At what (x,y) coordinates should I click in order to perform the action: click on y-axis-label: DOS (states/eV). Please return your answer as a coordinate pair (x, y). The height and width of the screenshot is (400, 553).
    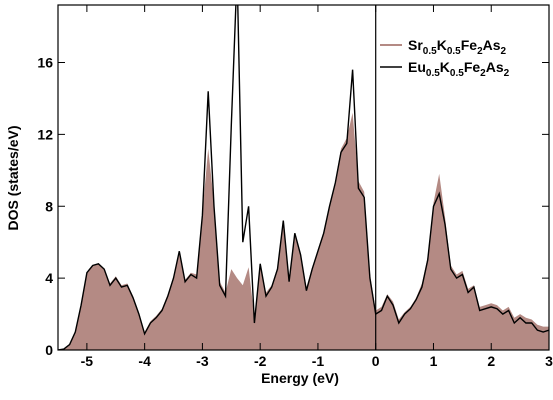
    Looking at the image, I should click on (13, 177).